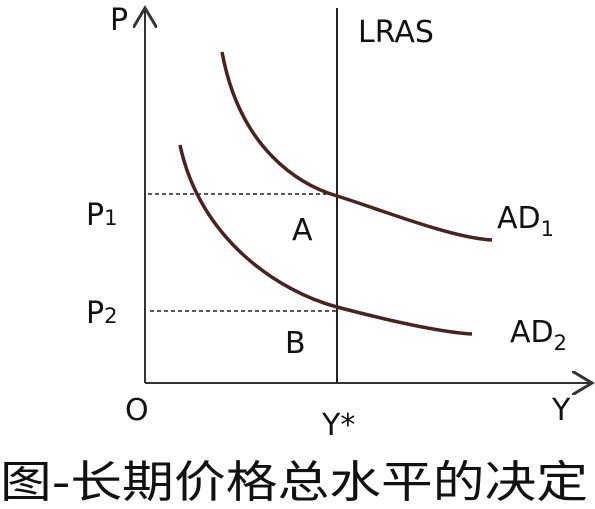 This screenshot has width=595, height=509. I want to click on caption: 图-长期价格总水平的决定, so click(294, 482).